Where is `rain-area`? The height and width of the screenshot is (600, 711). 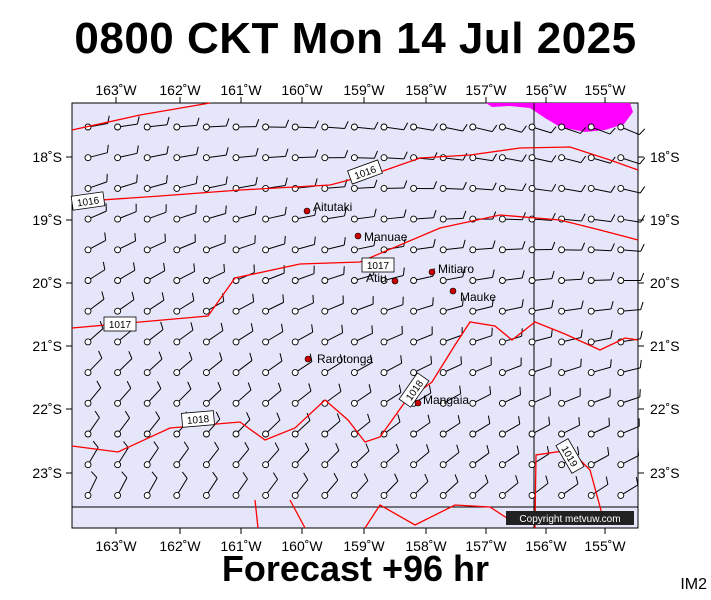
rain-area is located at coordinates (559, 117).